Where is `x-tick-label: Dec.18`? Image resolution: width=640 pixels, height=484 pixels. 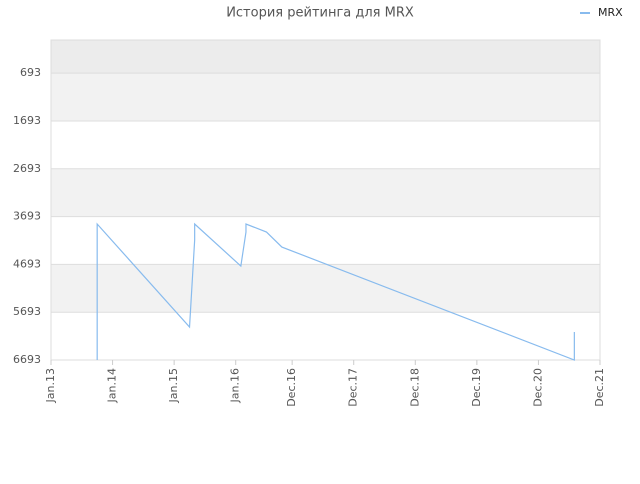 x-tick-label: Dec.18 is located at coordinates (414, 387).